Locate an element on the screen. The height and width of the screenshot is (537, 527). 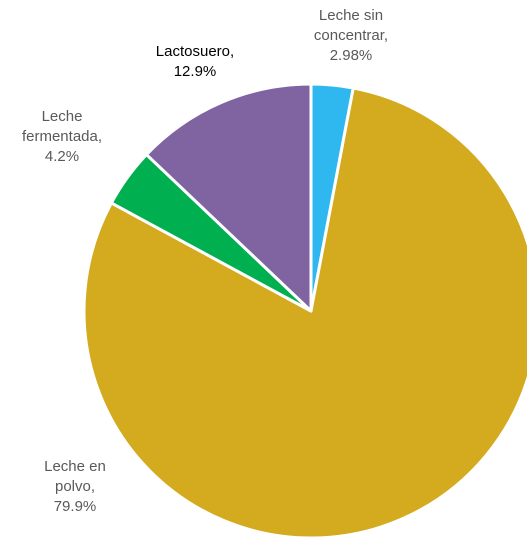
slice-label-line: Leche is located at coordinates (62, 116).